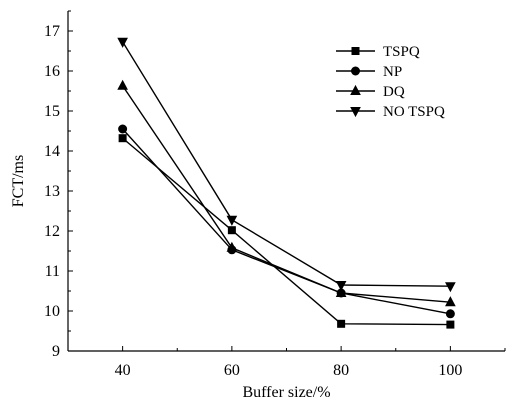 This screenshot has height=414, width=523. I want to click on y-tick-label: 16, so click(52, 71).